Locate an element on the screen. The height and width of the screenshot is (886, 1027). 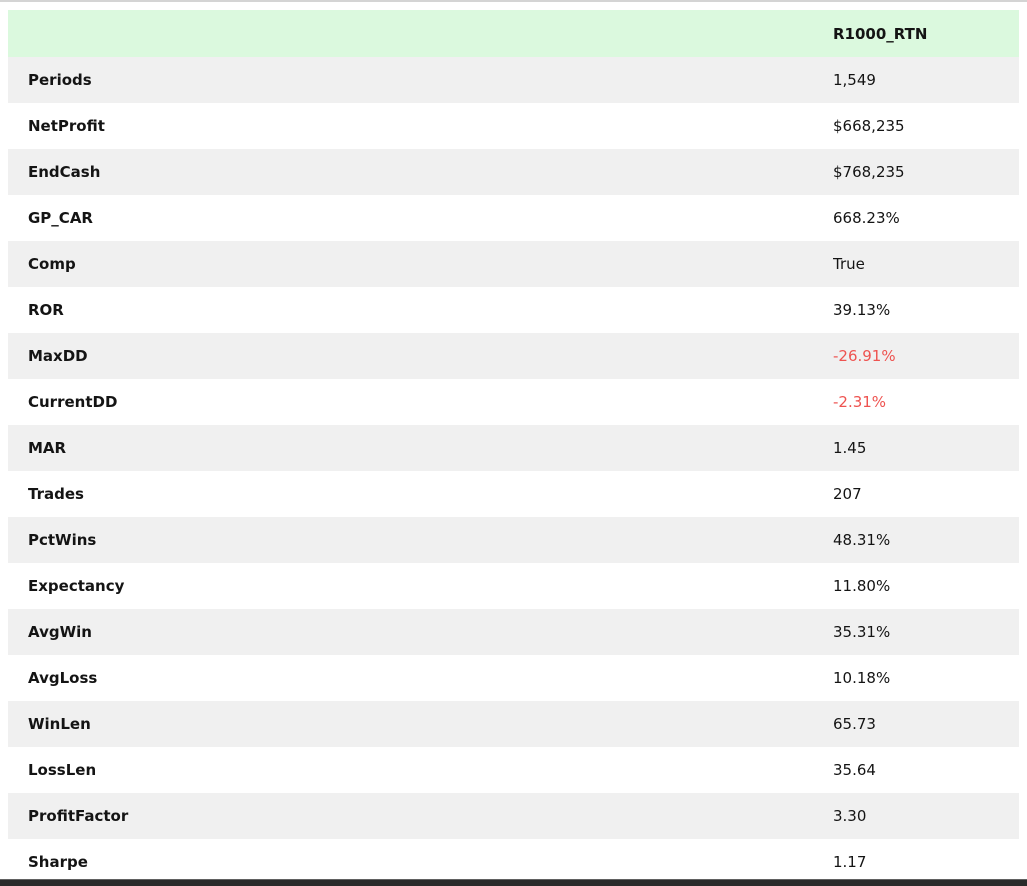
metric-value: 207 is located at coordinates (847, 494).